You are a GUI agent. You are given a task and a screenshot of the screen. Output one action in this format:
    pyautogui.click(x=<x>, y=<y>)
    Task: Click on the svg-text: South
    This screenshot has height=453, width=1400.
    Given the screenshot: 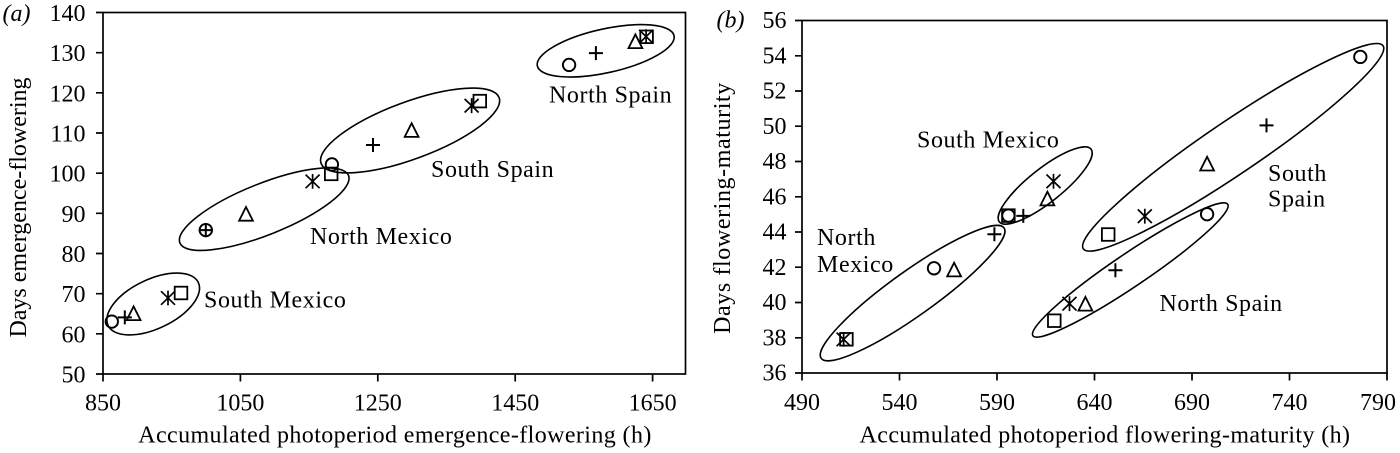 What is the action you would take?
    pyautogui.click(x=1297, y=174)
    